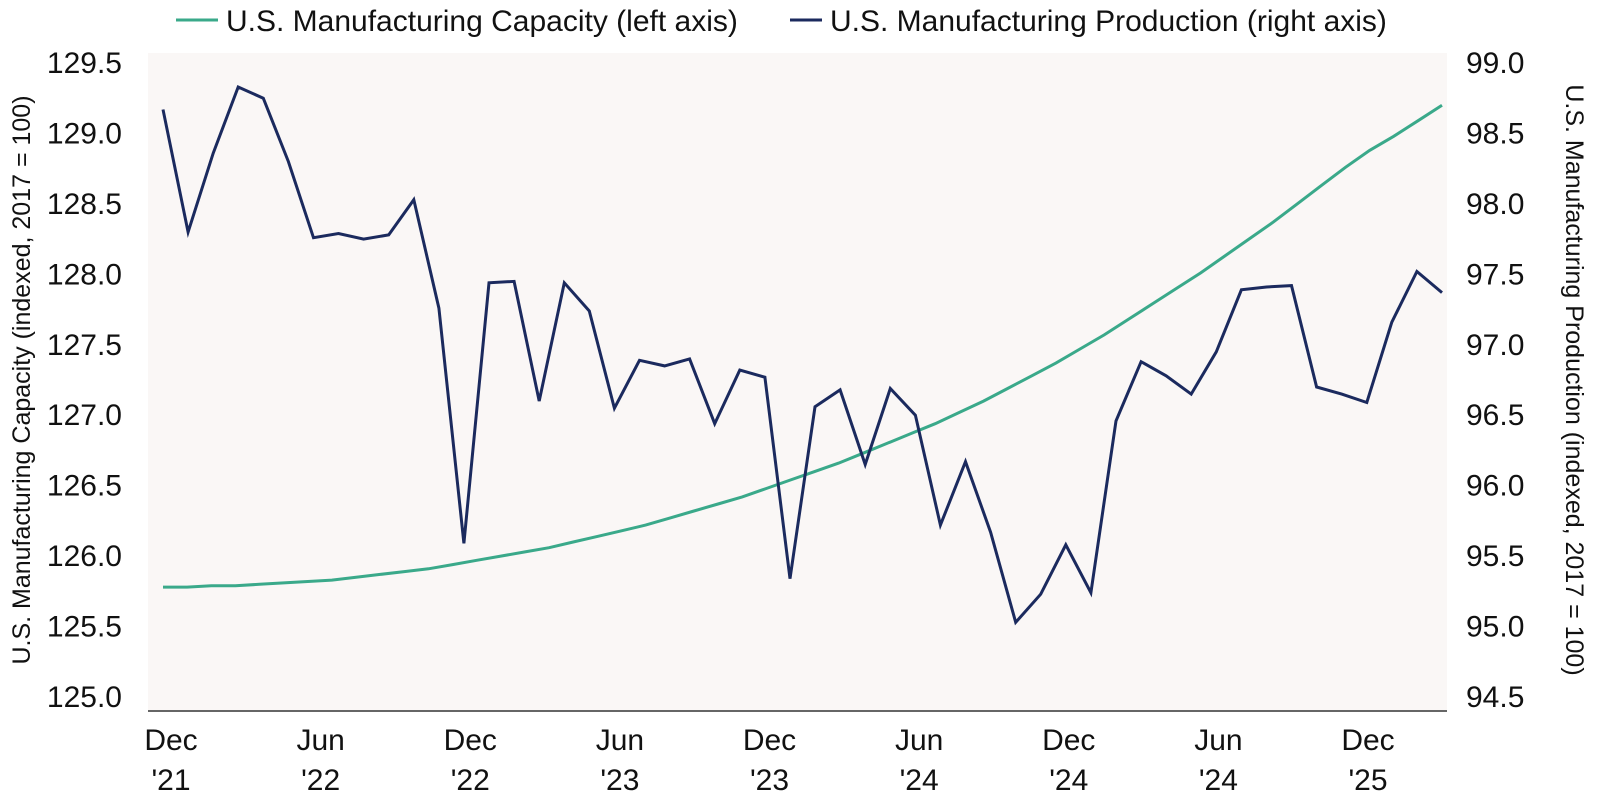 This screenshot has width=1600, height=804. I want to click on left-y-tick-label: 125.0, so click(84, 697).